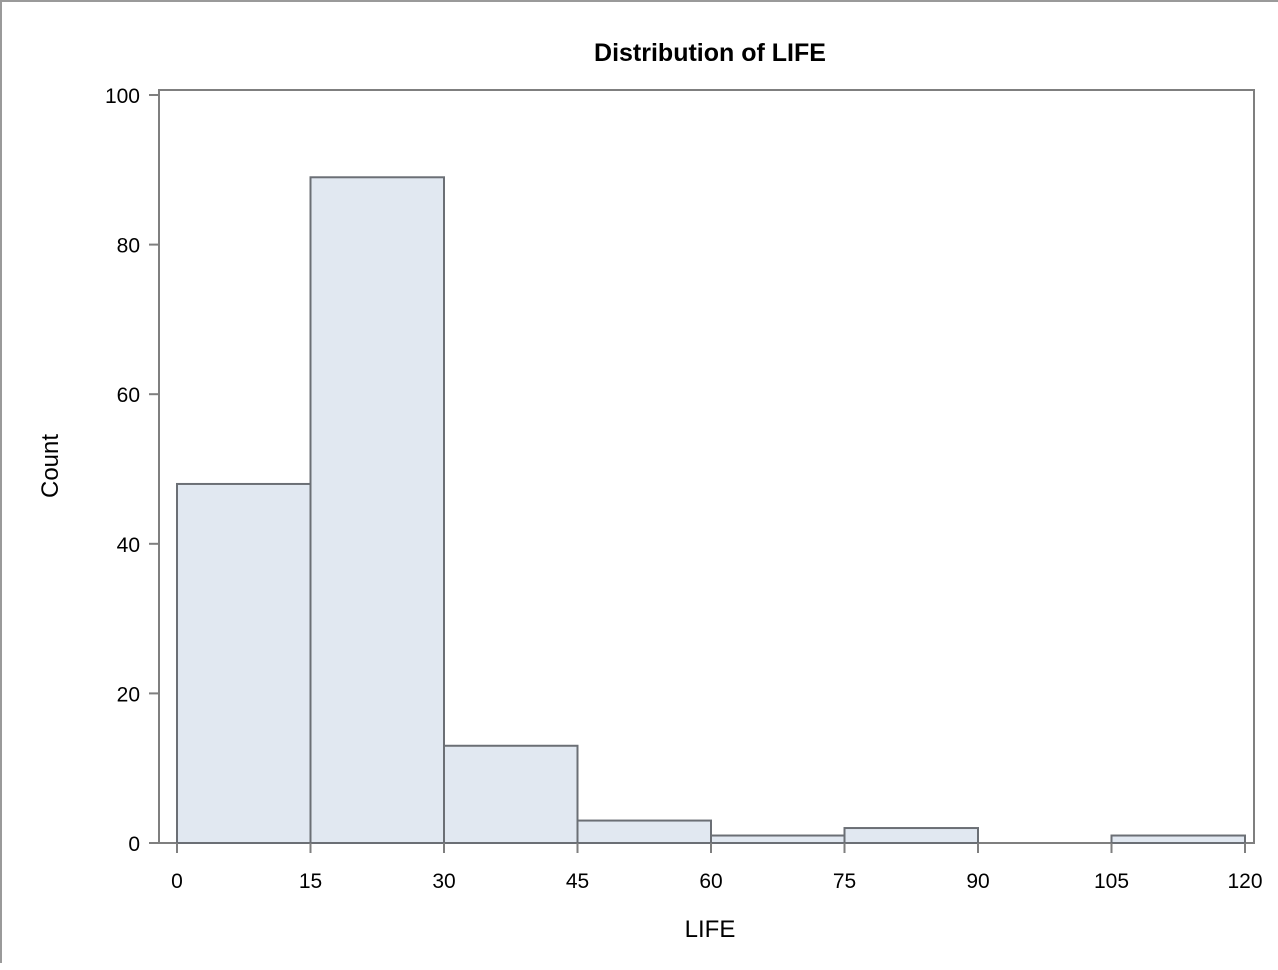 Image resolution: width=1278 pixels, height=970 pixels. What do you see at coordinates (577, 881) in the screenshot?
I see `x-tick-label-3: 45` at bounding box center [577, 881].